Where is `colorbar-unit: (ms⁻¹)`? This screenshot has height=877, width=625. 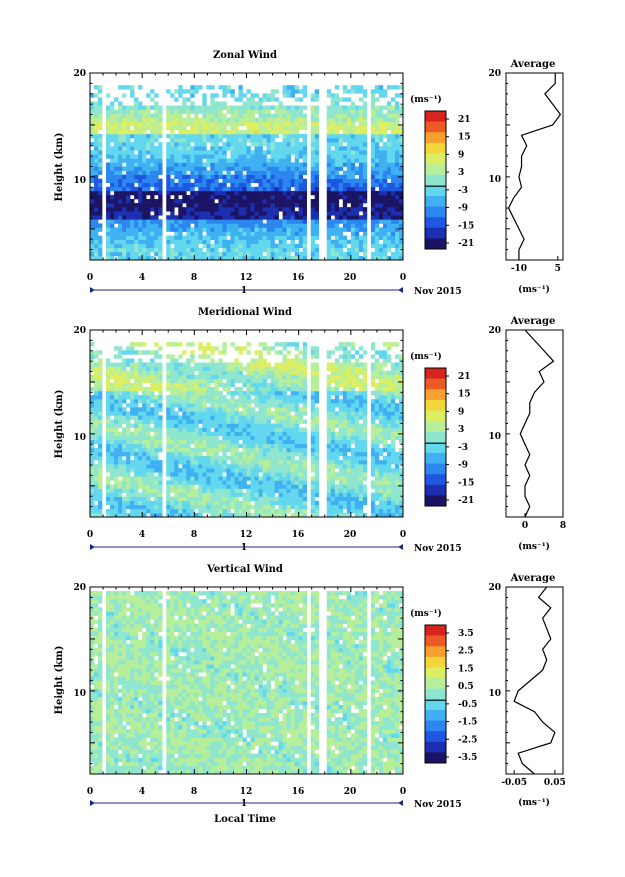 colorbar-unit: (ms⁻¹) is located at coordinates (426, 99).